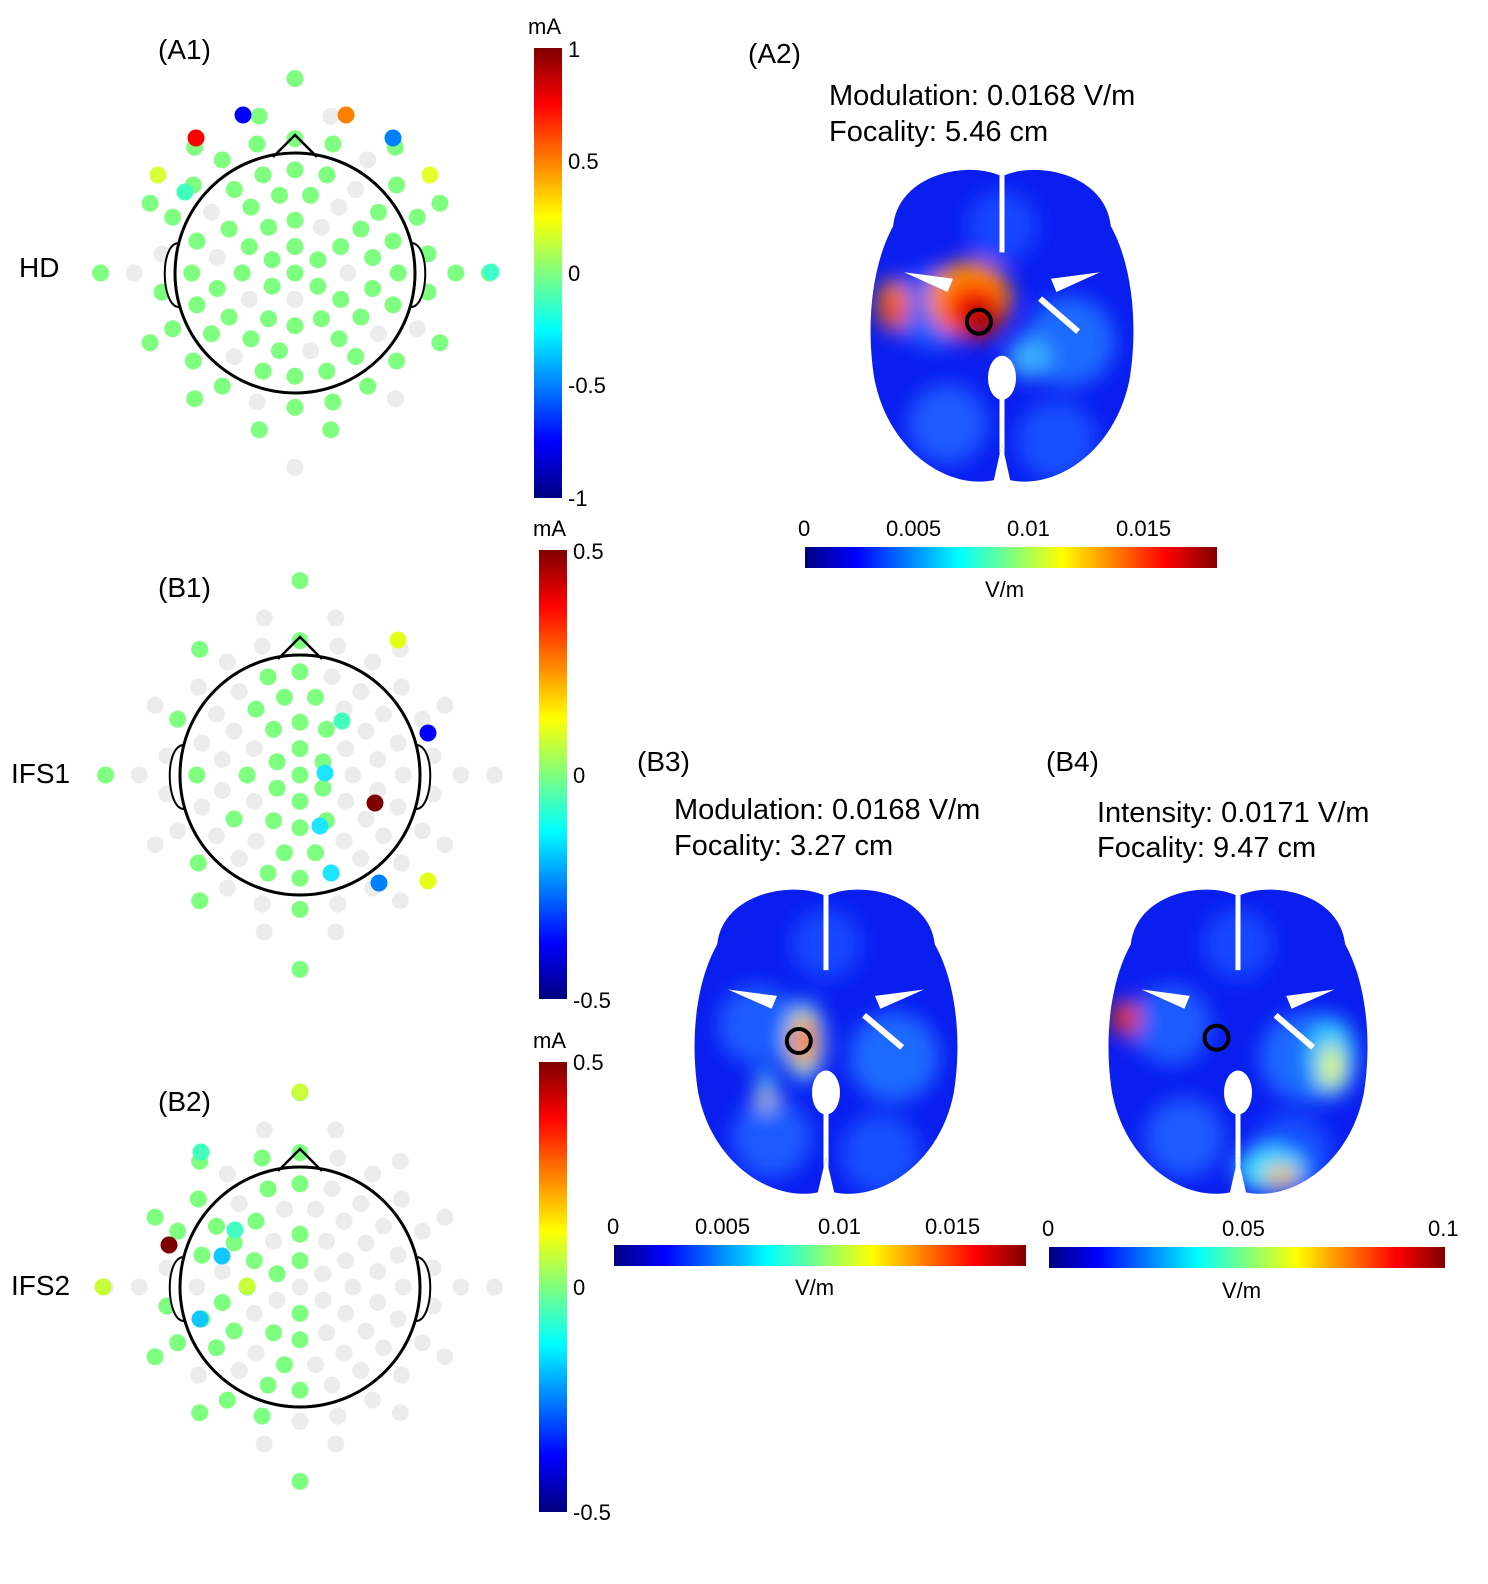 This screenshot has height=1584, width=1488. What do you see at coordinates (1207, 848) in the screenshot?
I see `metric-focality-b4: Focality: 9.47 cm` at bounding box center [1207, 848].